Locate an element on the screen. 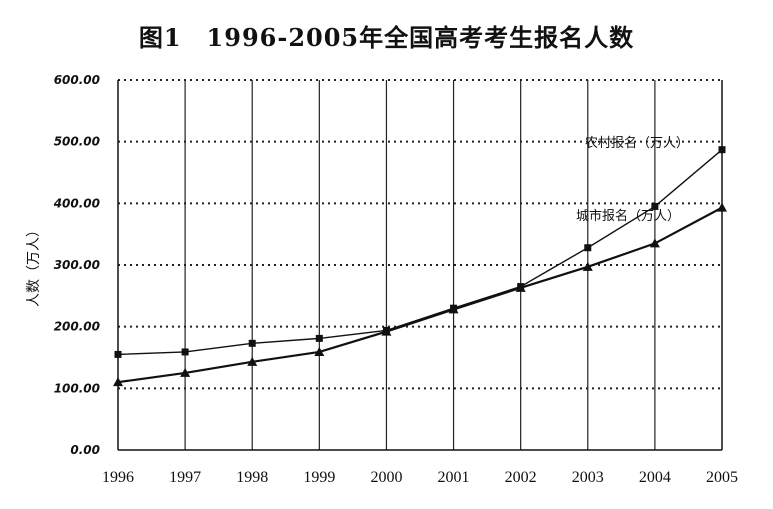 The width and height of the screenshot is (773, 509). x-tick-label: 2001 is located at coordinates (454, 477).